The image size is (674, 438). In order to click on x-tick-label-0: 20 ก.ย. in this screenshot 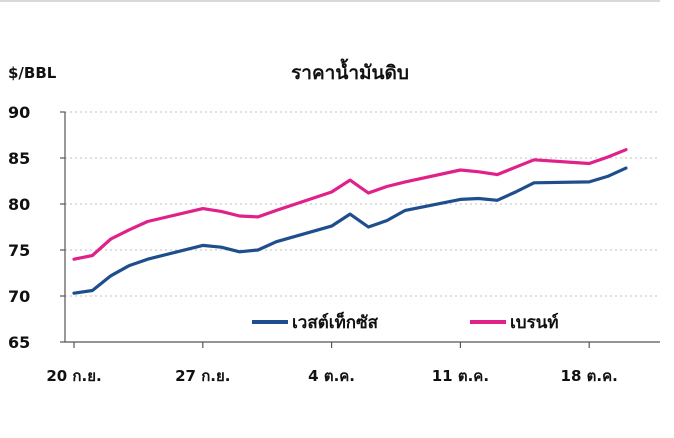, I will do `click(73, 376)`.